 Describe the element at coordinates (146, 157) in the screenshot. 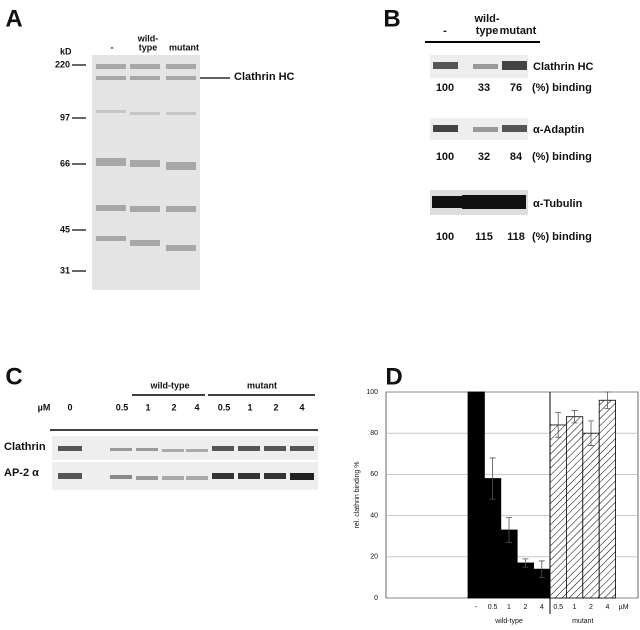

I see `gel-bands` at that location.